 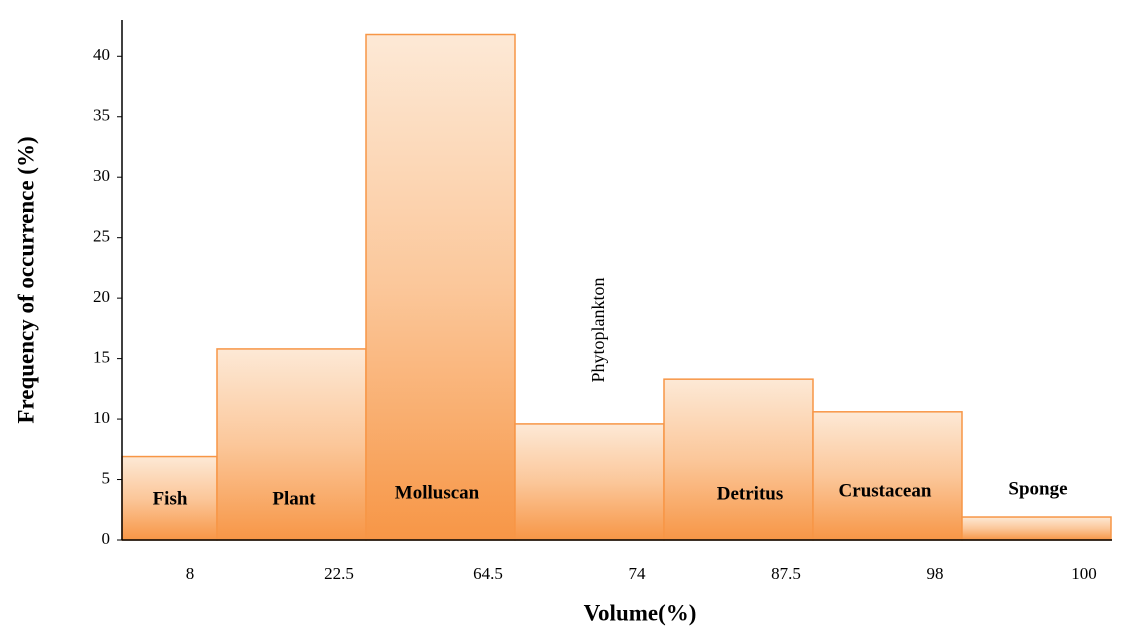 What do you see at coordinates (101, 236) in the screenshot?
I see `y-tick-label: 25` at bounding box center [101, 236].